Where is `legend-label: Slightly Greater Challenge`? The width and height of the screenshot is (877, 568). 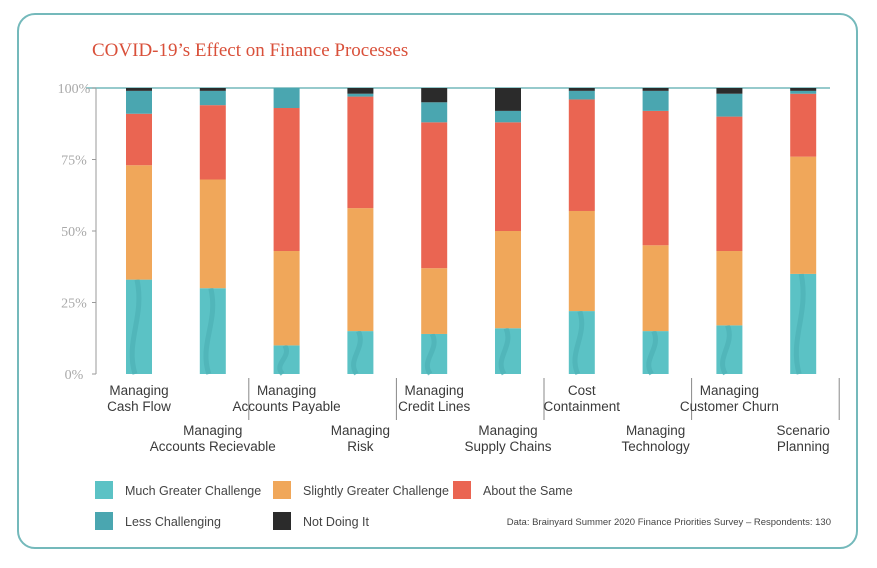
legend-label: Slightly Greater Challenge is located at coordinates (376, 491).